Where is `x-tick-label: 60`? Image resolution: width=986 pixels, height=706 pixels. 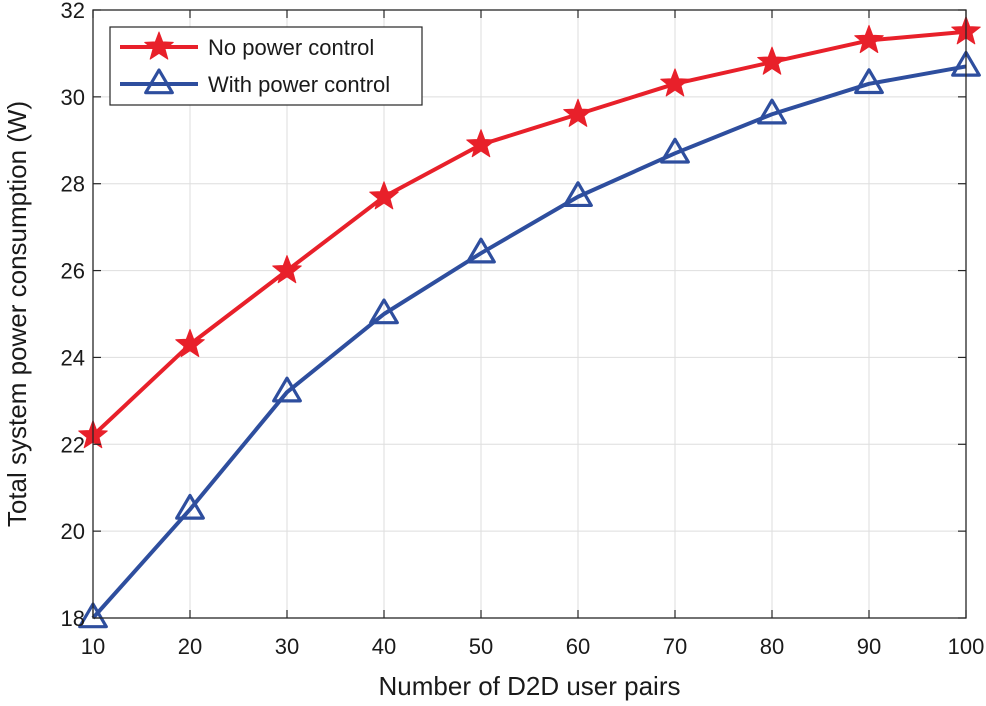 x-tick-label: 60 is located at coordinates (578, 646).